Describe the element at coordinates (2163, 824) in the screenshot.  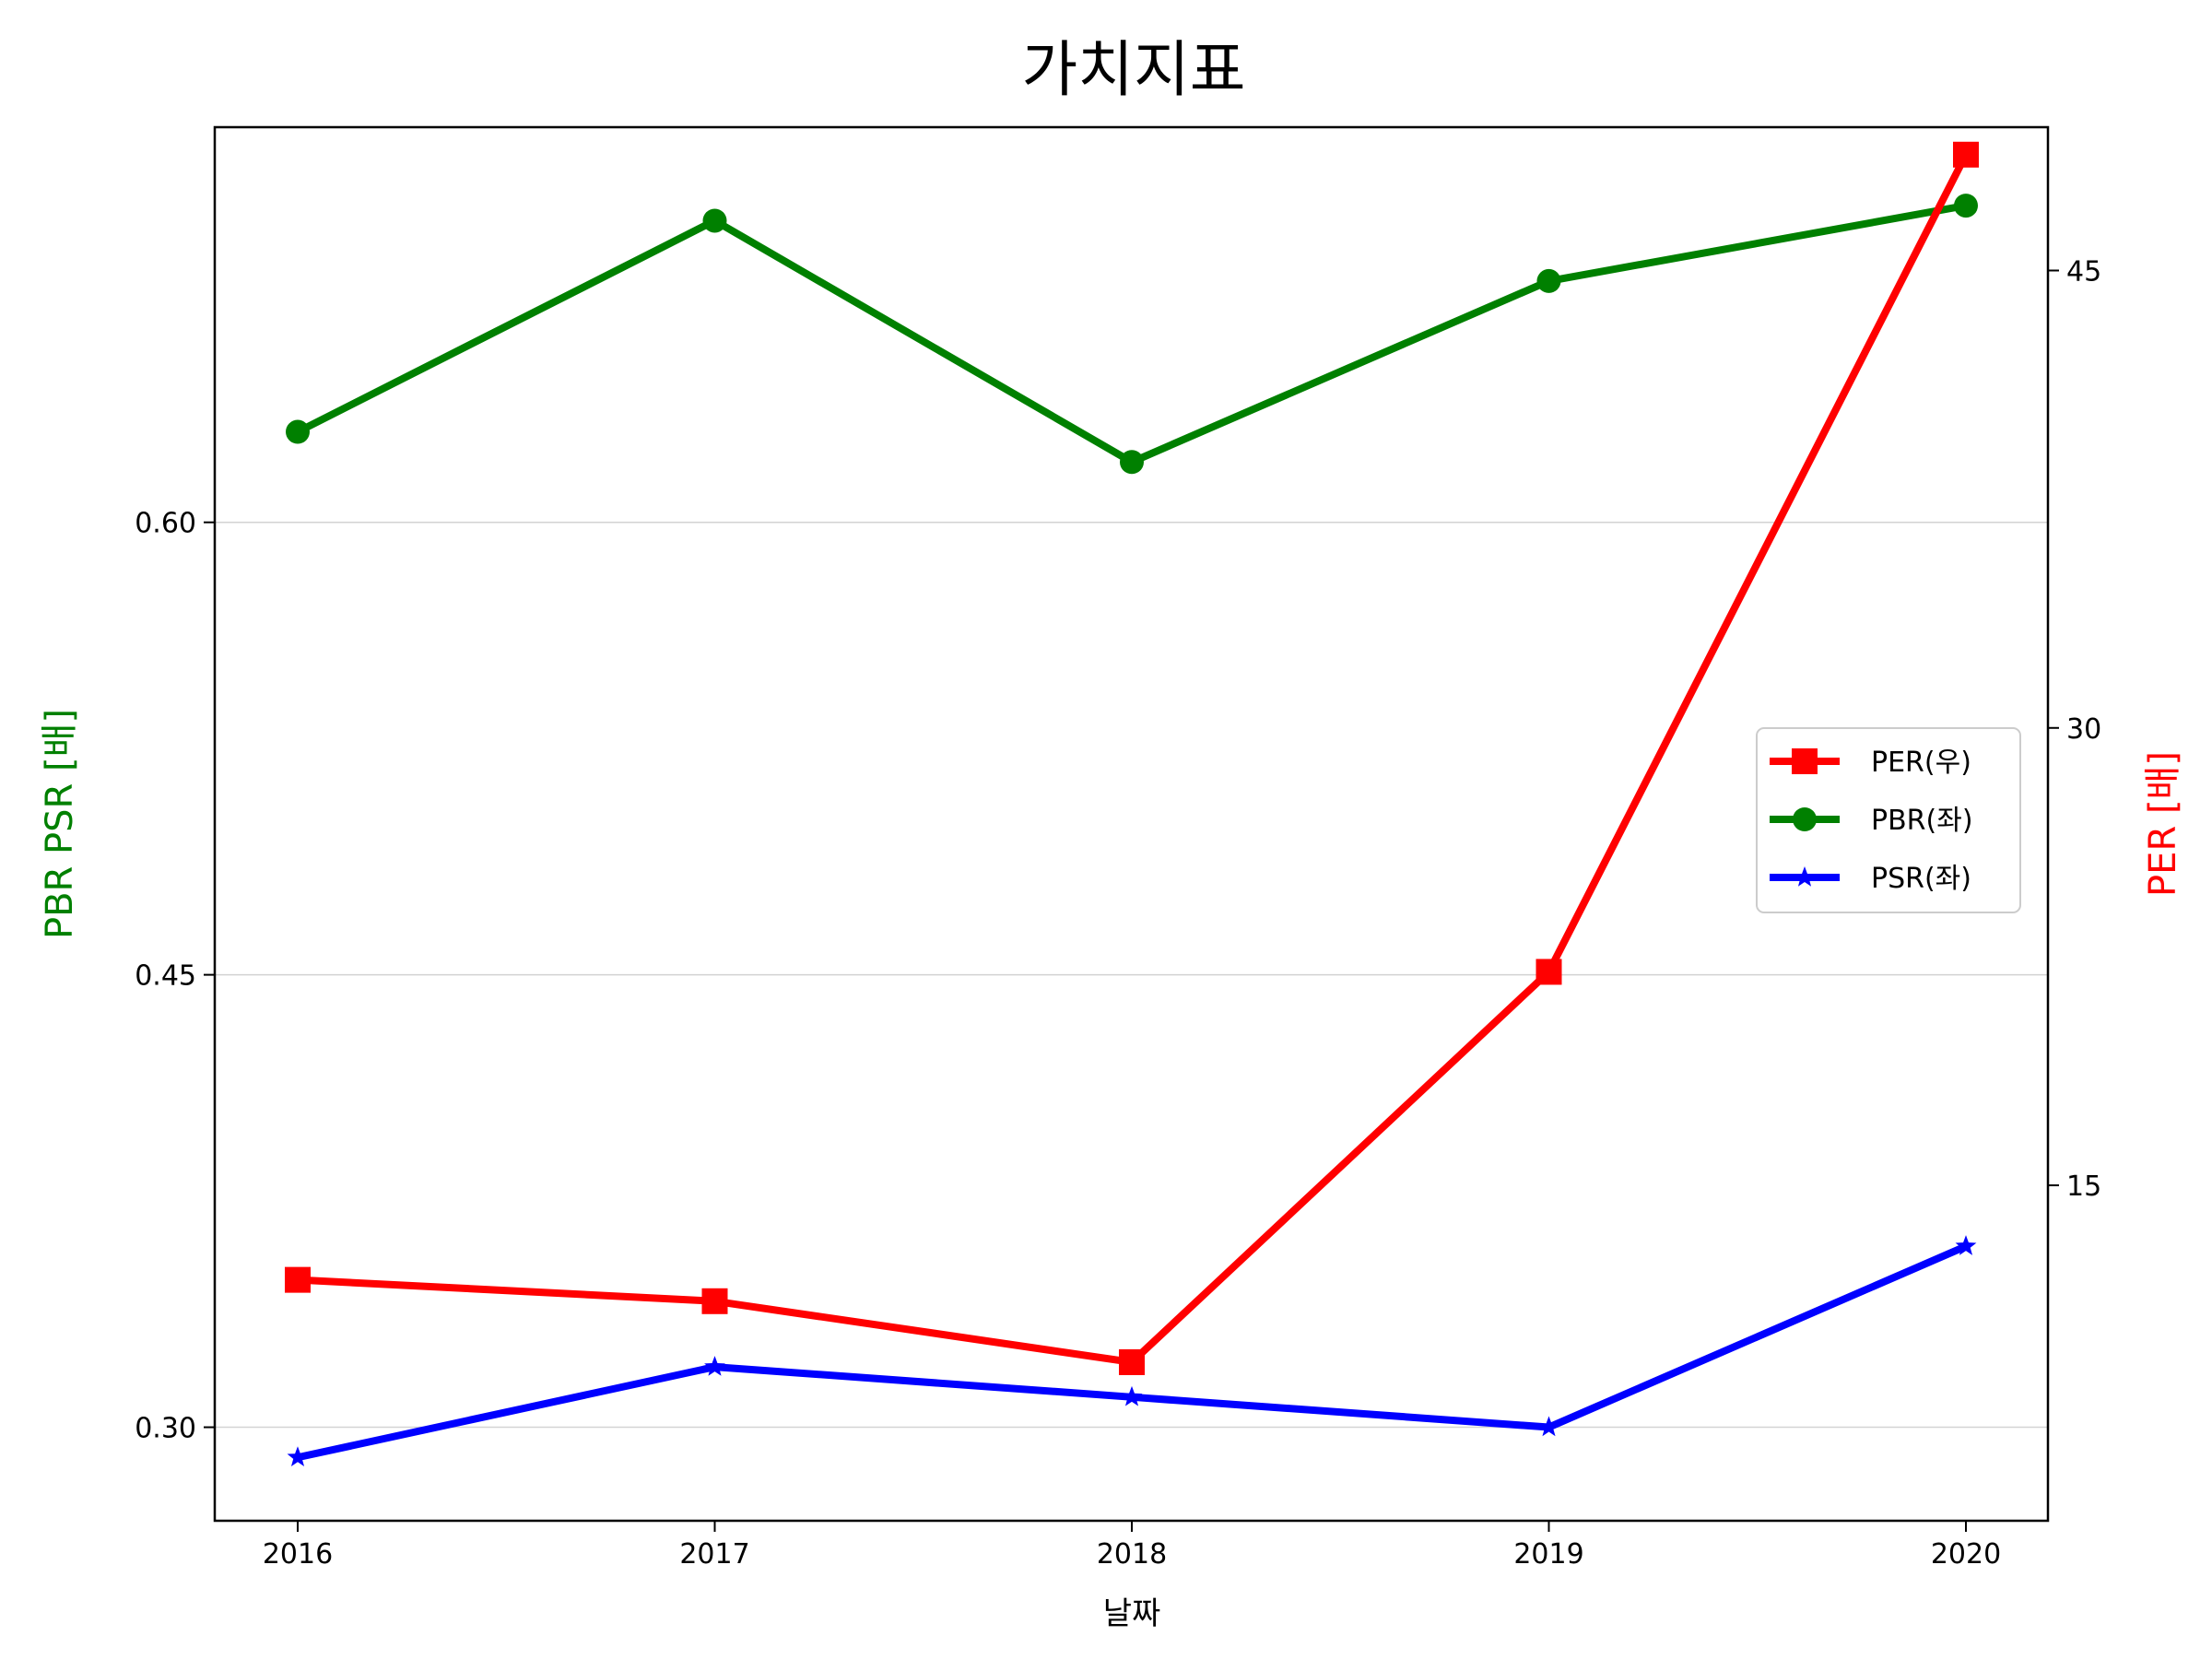
I see `y-axis-right-label: PER [배]` at that location.